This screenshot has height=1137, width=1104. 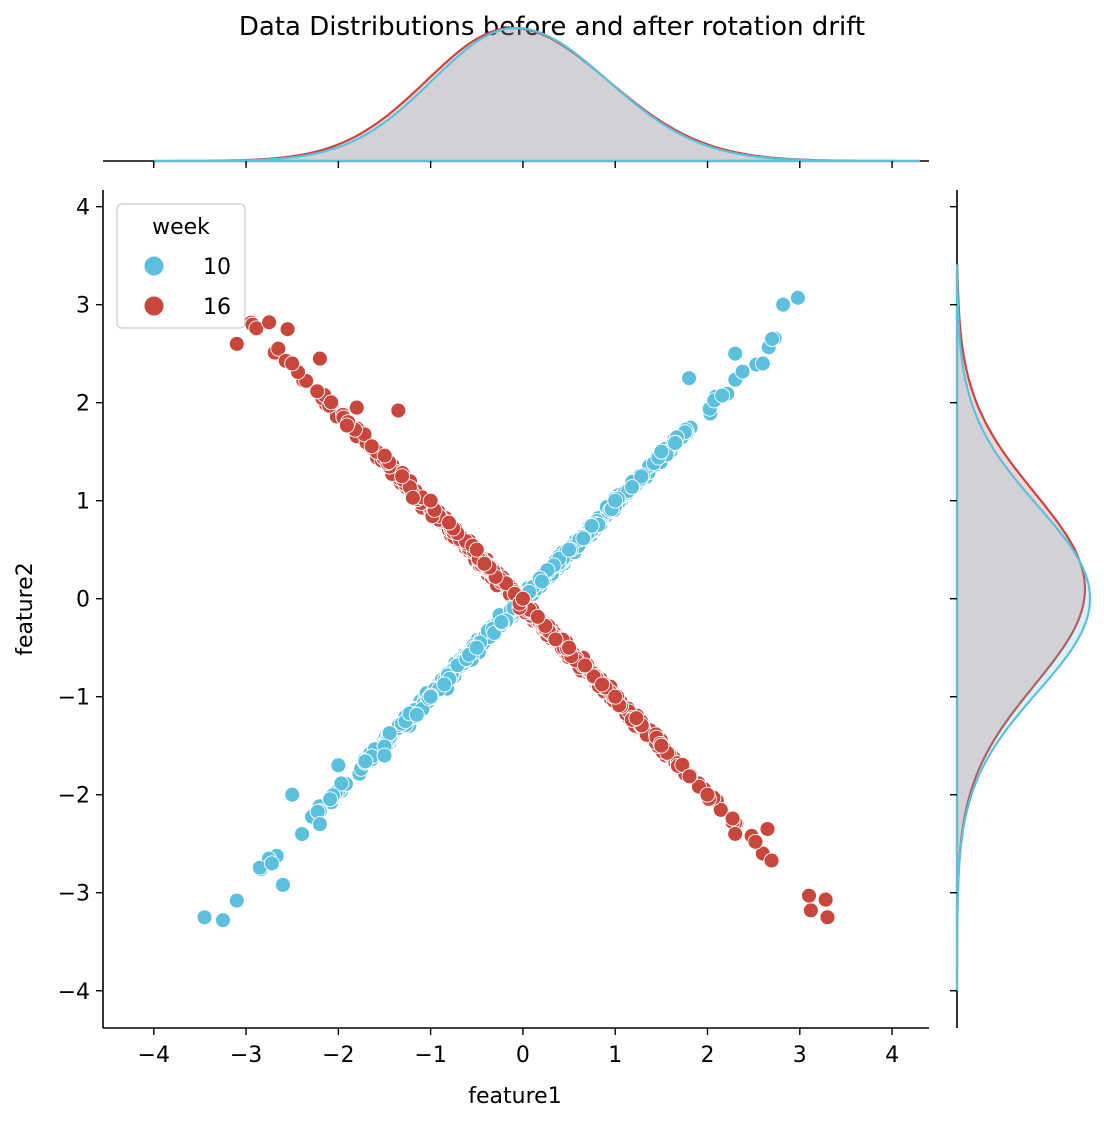 What do you see at coordinates (217, 307) in the screenshot?
I see `legend-label-16: 16` at bounding box center [217, 307].